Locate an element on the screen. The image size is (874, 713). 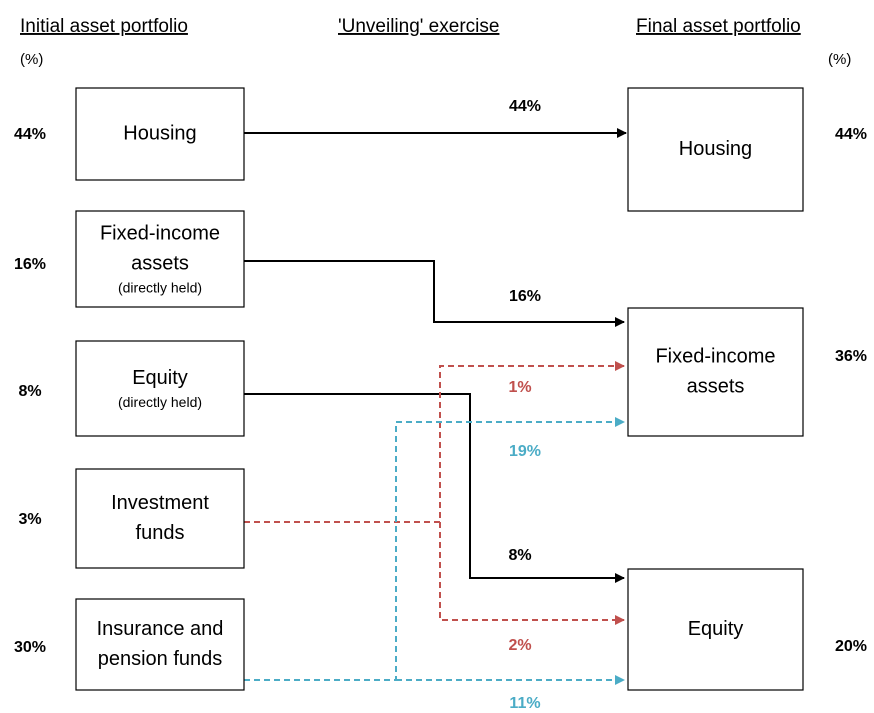
flow-label: 44% is located at coordinates (525, 106).